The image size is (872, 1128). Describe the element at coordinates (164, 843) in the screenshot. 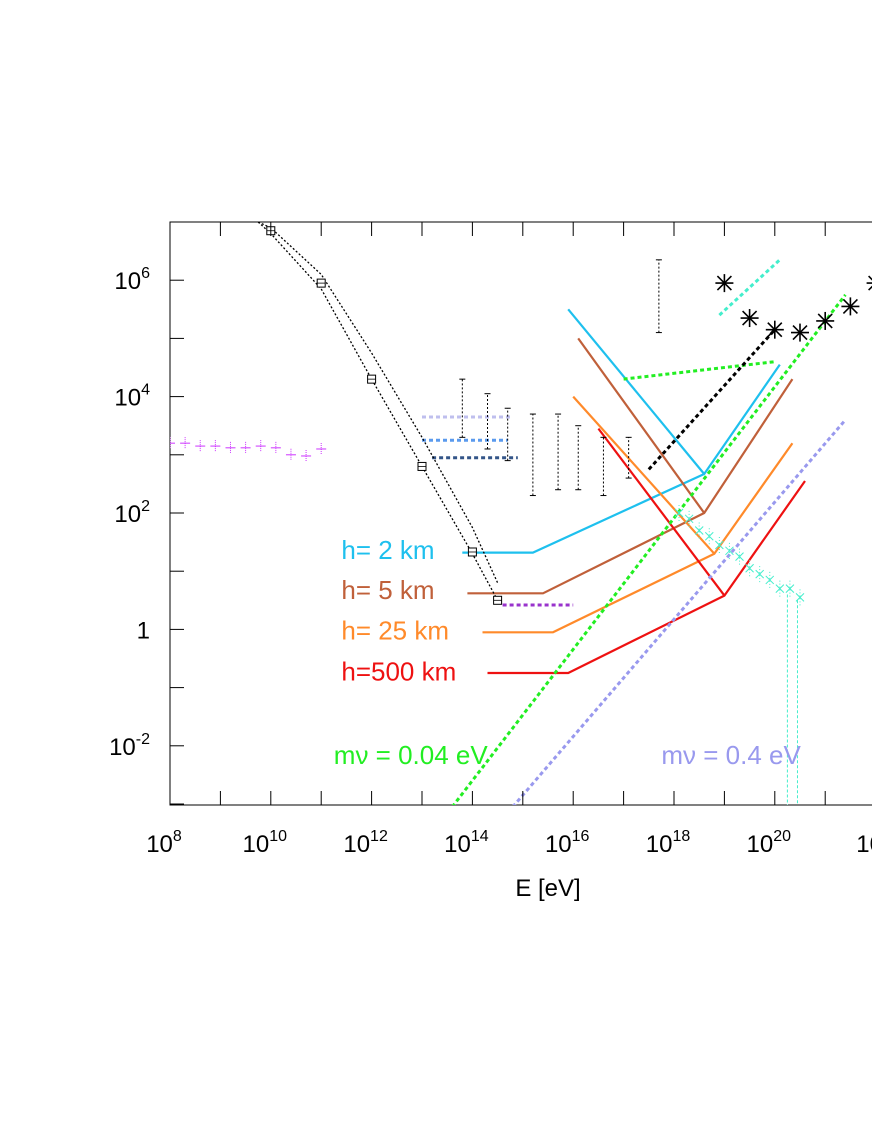

I see `x-tick-label: 108` at that location.